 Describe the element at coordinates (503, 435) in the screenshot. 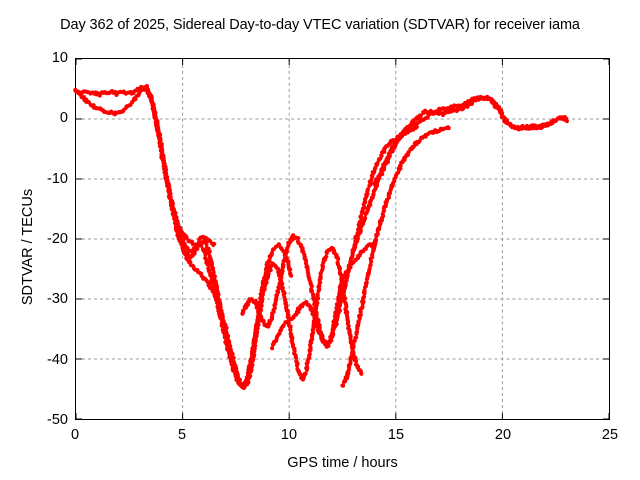

I see `x-tick-label: 20` at that location.